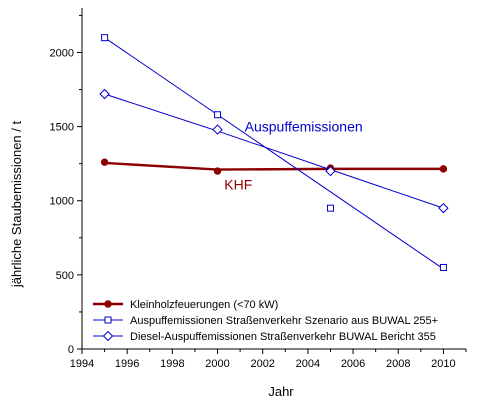  What do you see at coordinates (398, 364) in the screenshot?
I see `x-tick-label: 2008` at bounding box center [398, 364].